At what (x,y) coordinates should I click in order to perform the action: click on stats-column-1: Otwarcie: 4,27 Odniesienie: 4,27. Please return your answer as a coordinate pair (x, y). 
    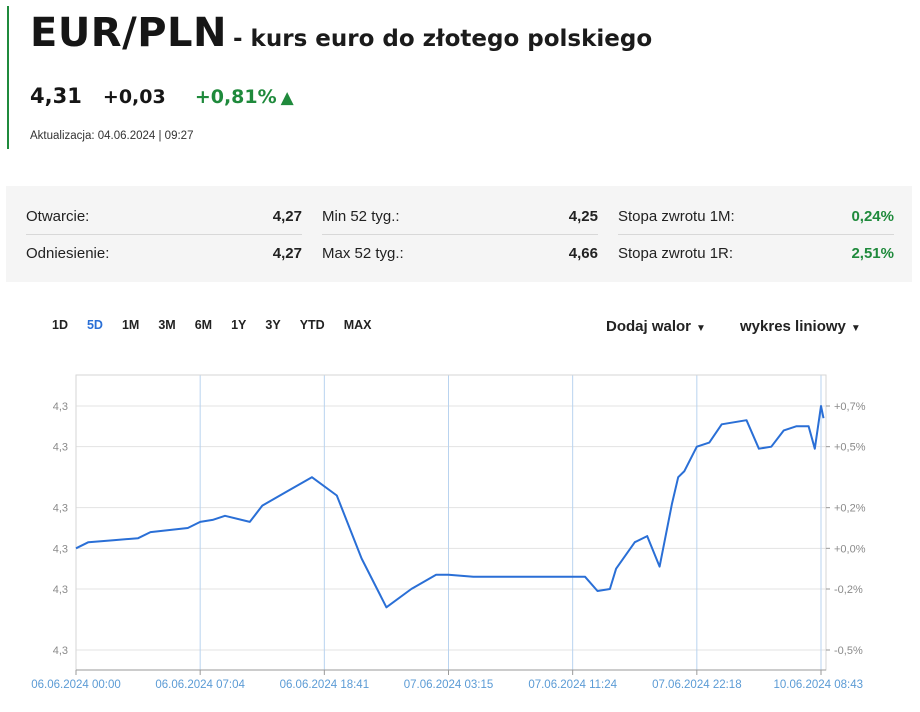
    Looking at the image, I should click on (164, 234).